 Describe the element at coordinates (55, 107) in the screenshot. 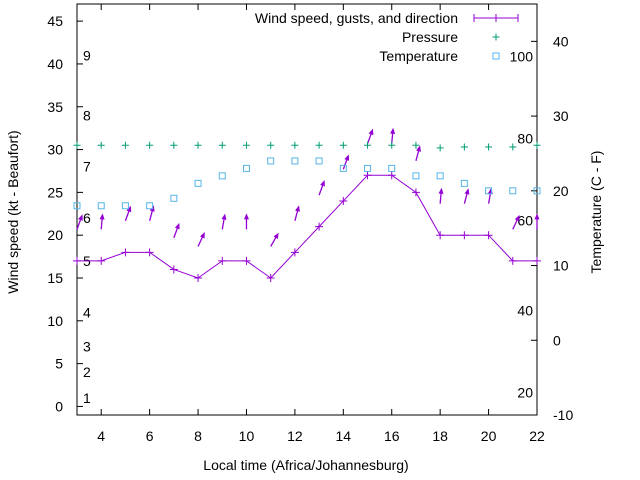

I see `y-tick-label-left: 35` at that location.